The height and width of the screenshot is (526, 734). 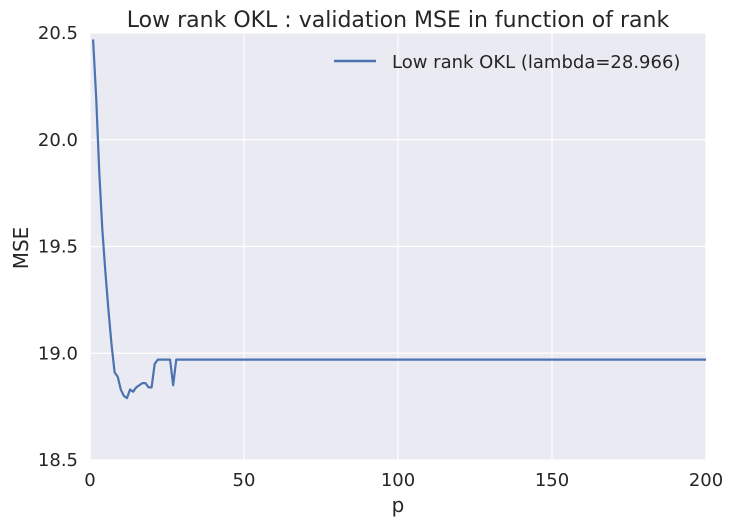 What do you see at coordinates (58, 247) in the screenshot?
I see `y-tick-label: 19.5` at bounding box center [58, 247].